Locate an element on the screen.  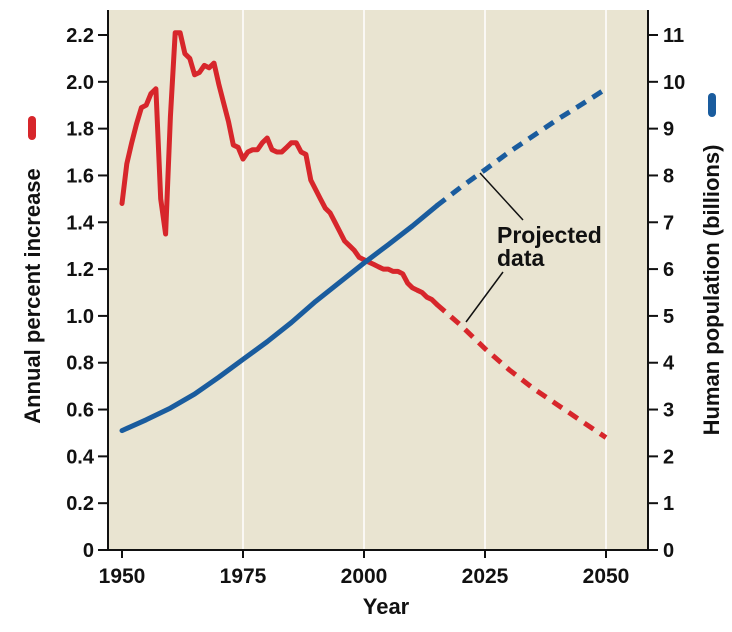
x-tick-label: 2025 is located at coordinates (485, 576).